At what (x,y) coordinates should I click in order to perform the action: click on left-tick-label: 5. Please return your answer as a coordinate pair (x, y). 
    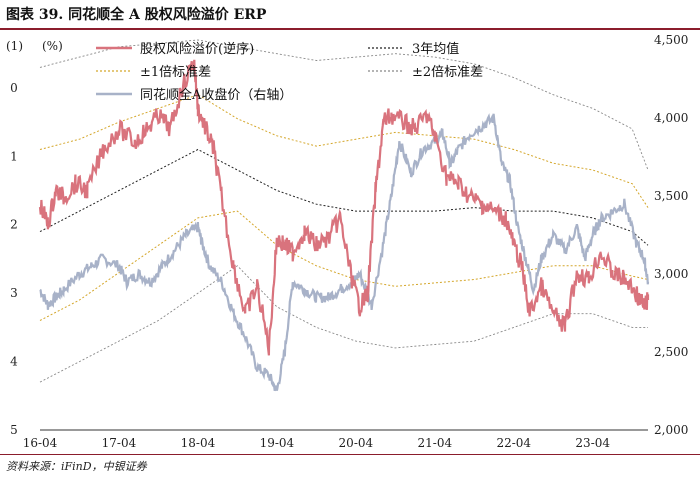
    Looking at the image, I should click on (14, 430).